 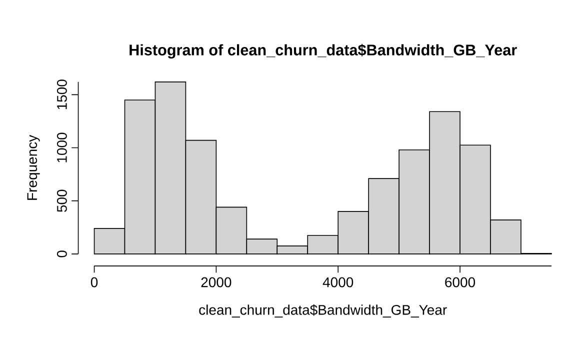 I want to click on x-tick-label: 4000, so click(x=338, y=282).